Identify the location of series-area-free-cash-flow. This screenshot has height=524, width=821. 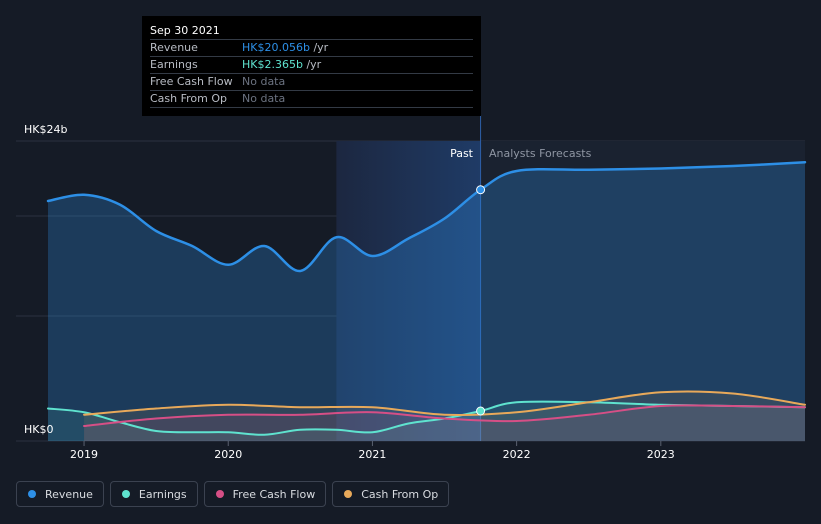
(445, 423).